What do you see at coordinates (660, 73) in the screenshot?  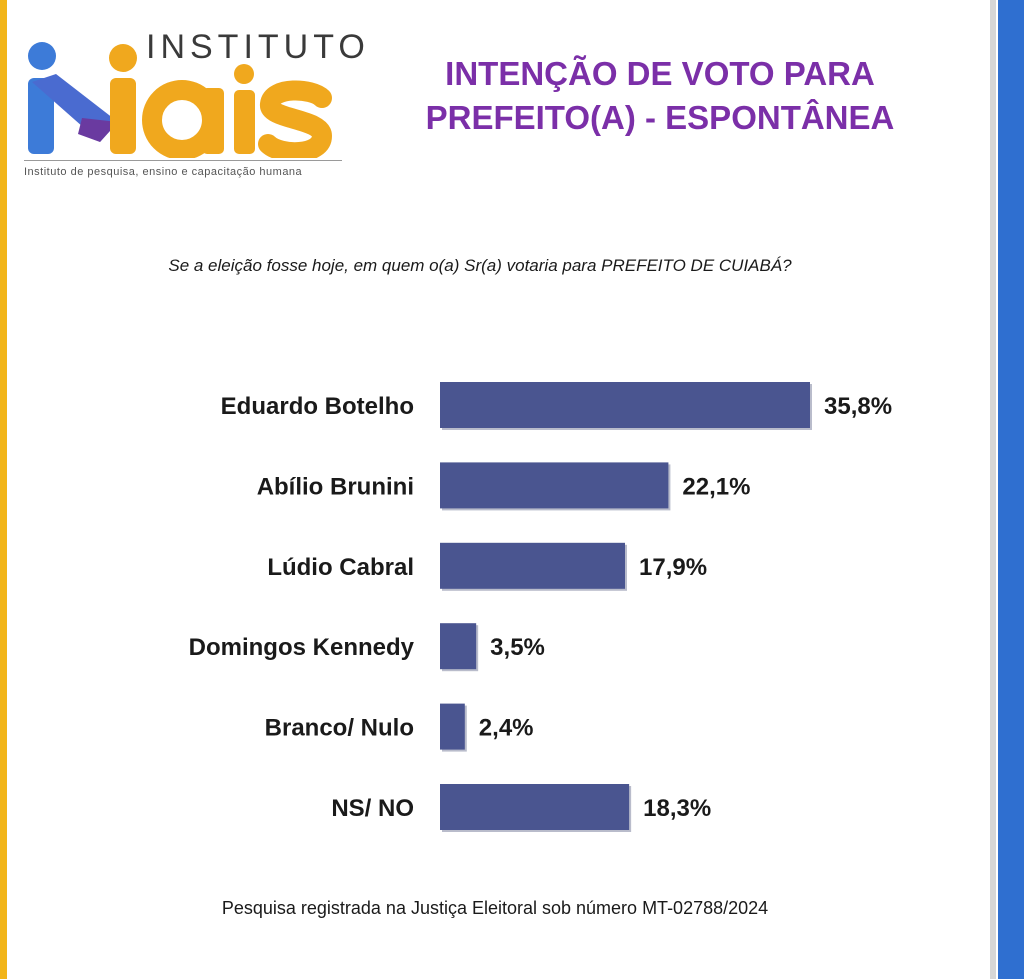 I see `chart-title-line-1: INTENÇÃO DE VOTO PARA` at bounding box center [660, 73].